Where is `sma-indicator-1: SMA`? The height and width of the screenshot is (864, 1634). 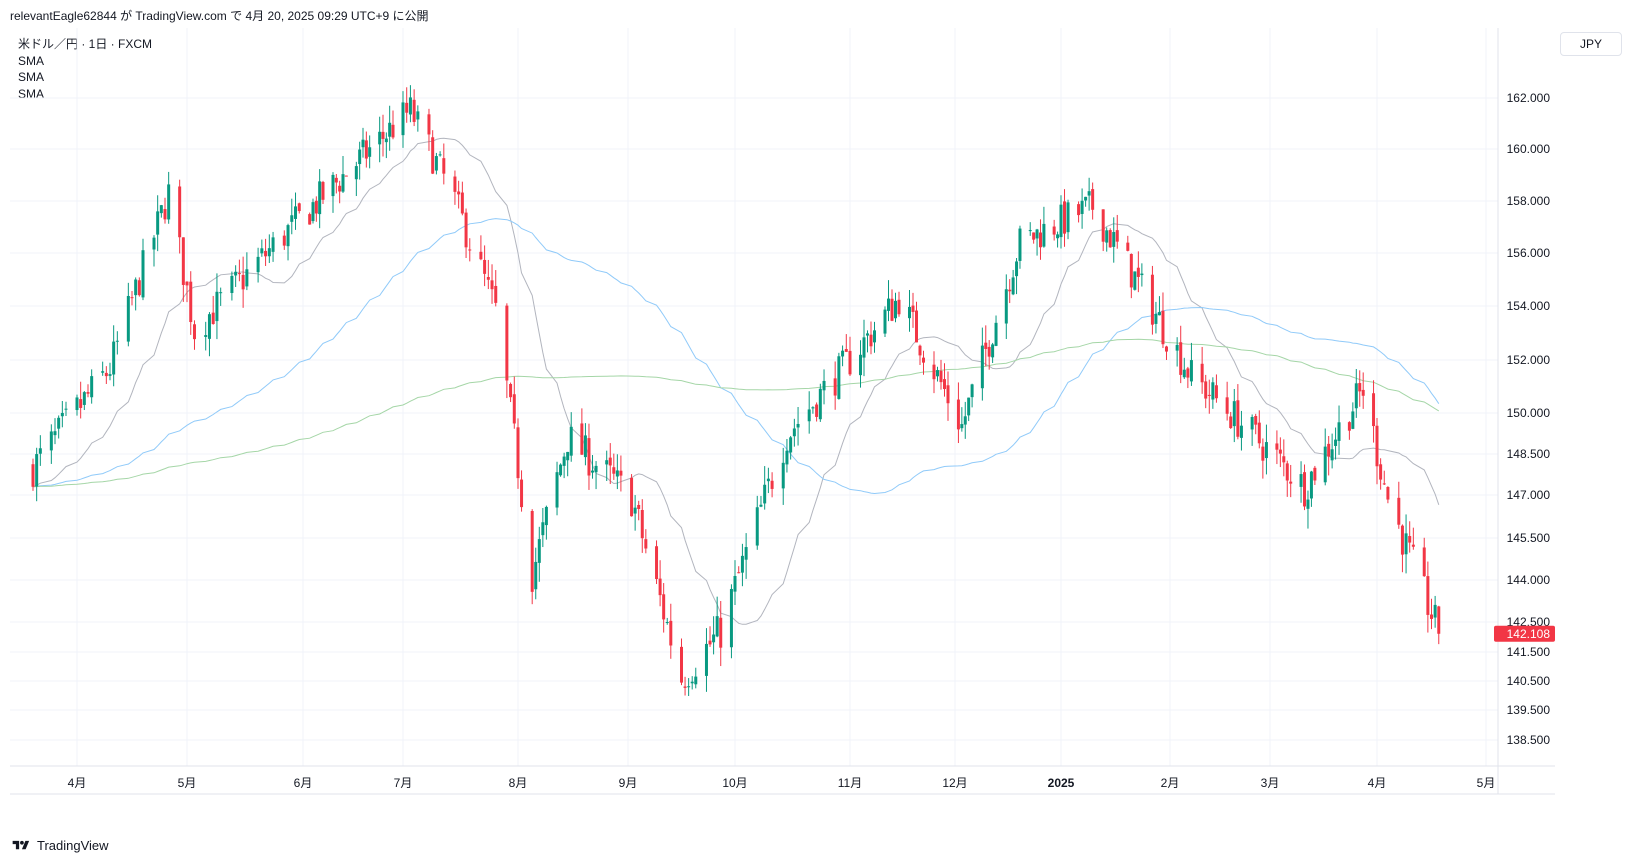 sma-indicator-1: SMA is located at coordinates (31, 60).